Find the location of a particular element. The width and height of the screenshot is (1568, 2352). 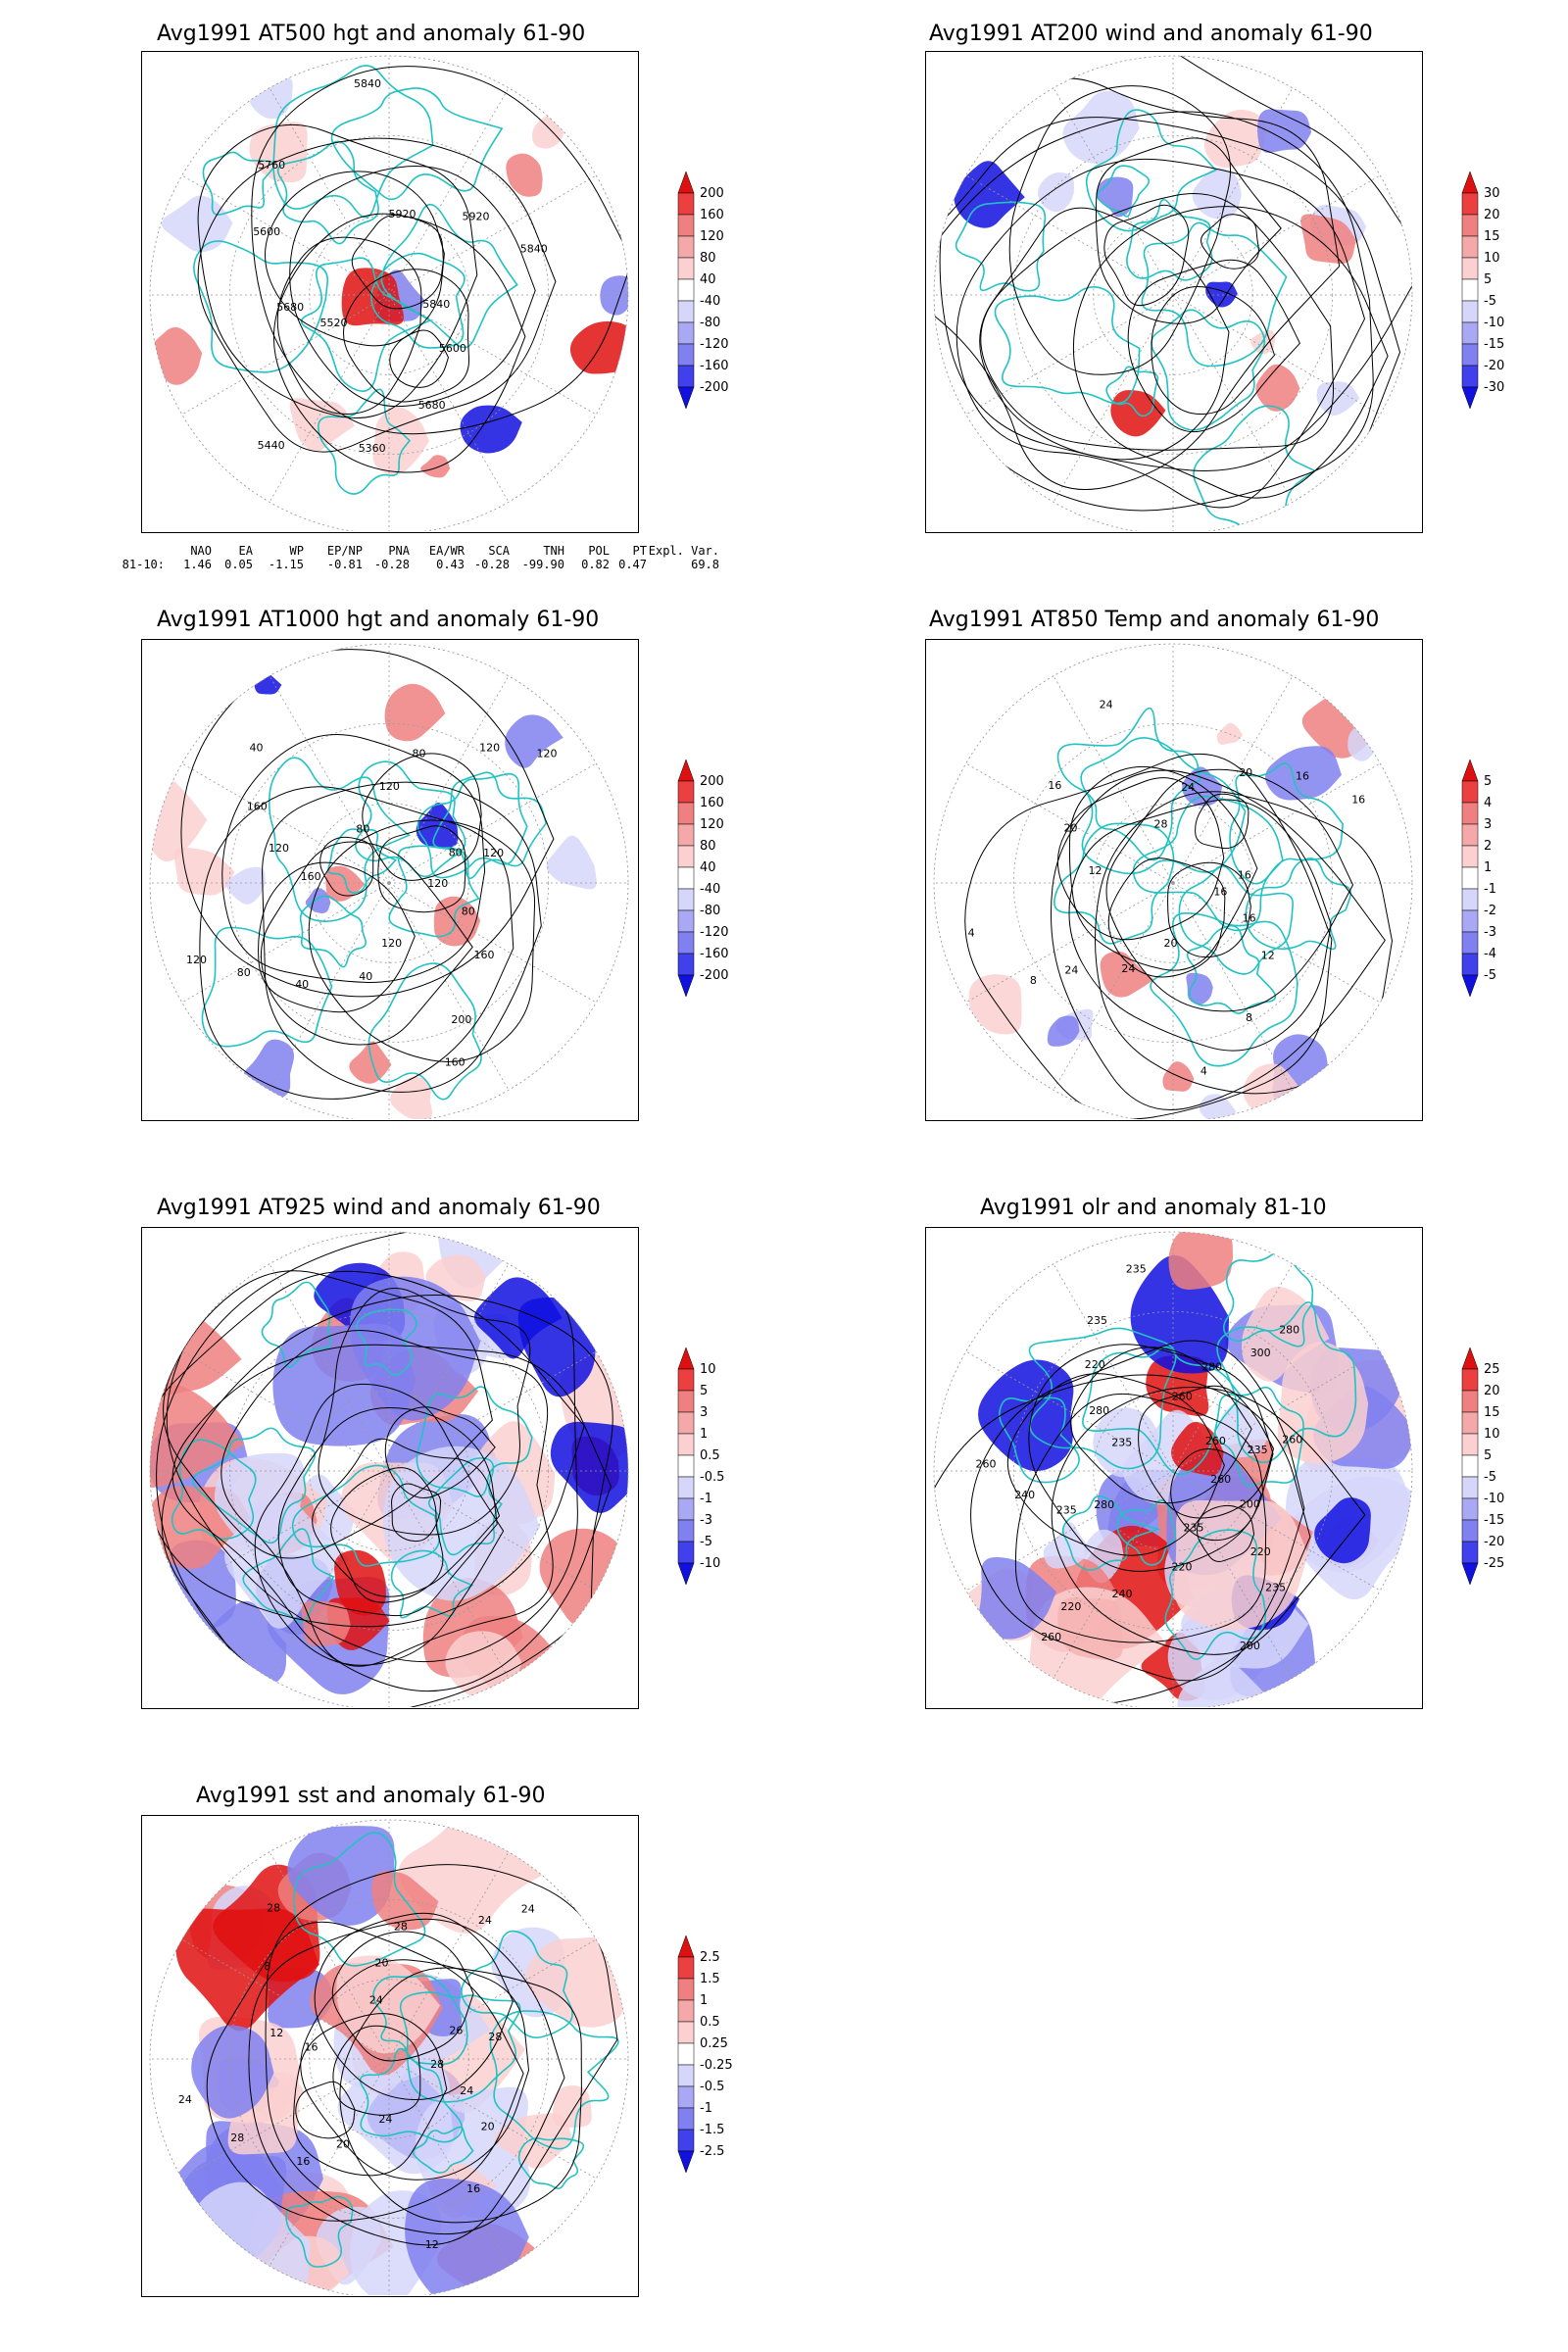

colorbar-arrow-bottom is located at coordinates (686, 398).